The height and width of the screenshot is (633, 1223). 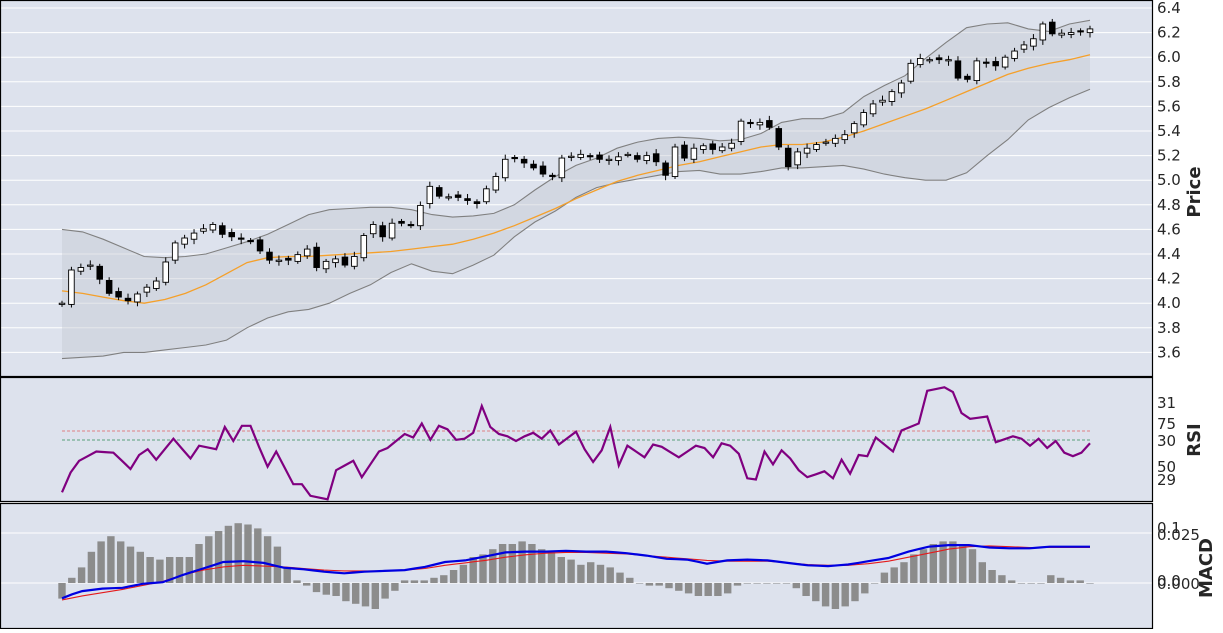 What do you see at coordinates (576, 566) in the screenshot?
I see `macd-histogram` at bounding box center [576, 566].